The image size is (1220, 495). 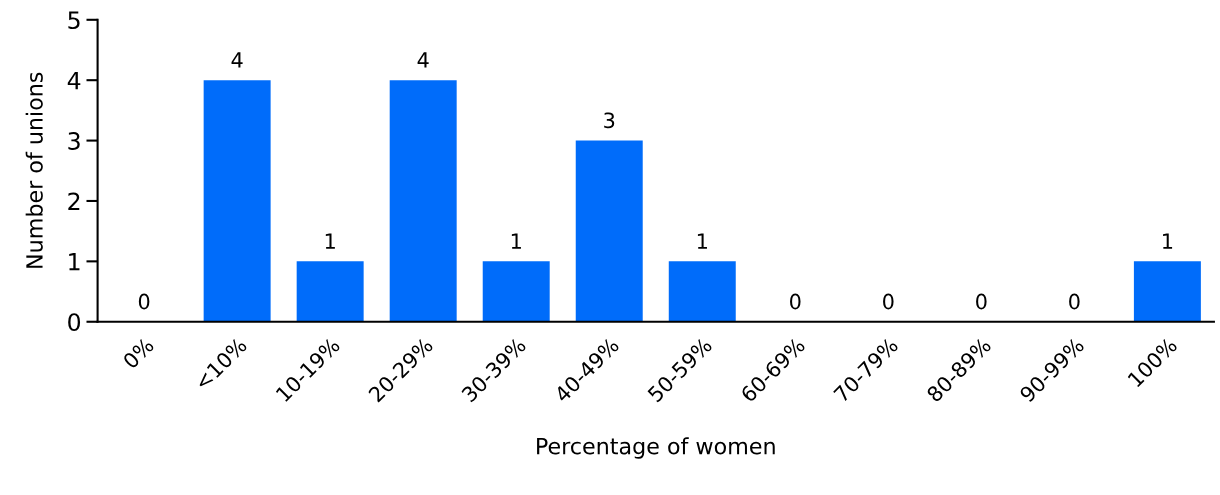 What do you see at coordinates (138, 353) in the screenshot?
I see `x-tick-label: 0%` at bounding box center [138, 353].